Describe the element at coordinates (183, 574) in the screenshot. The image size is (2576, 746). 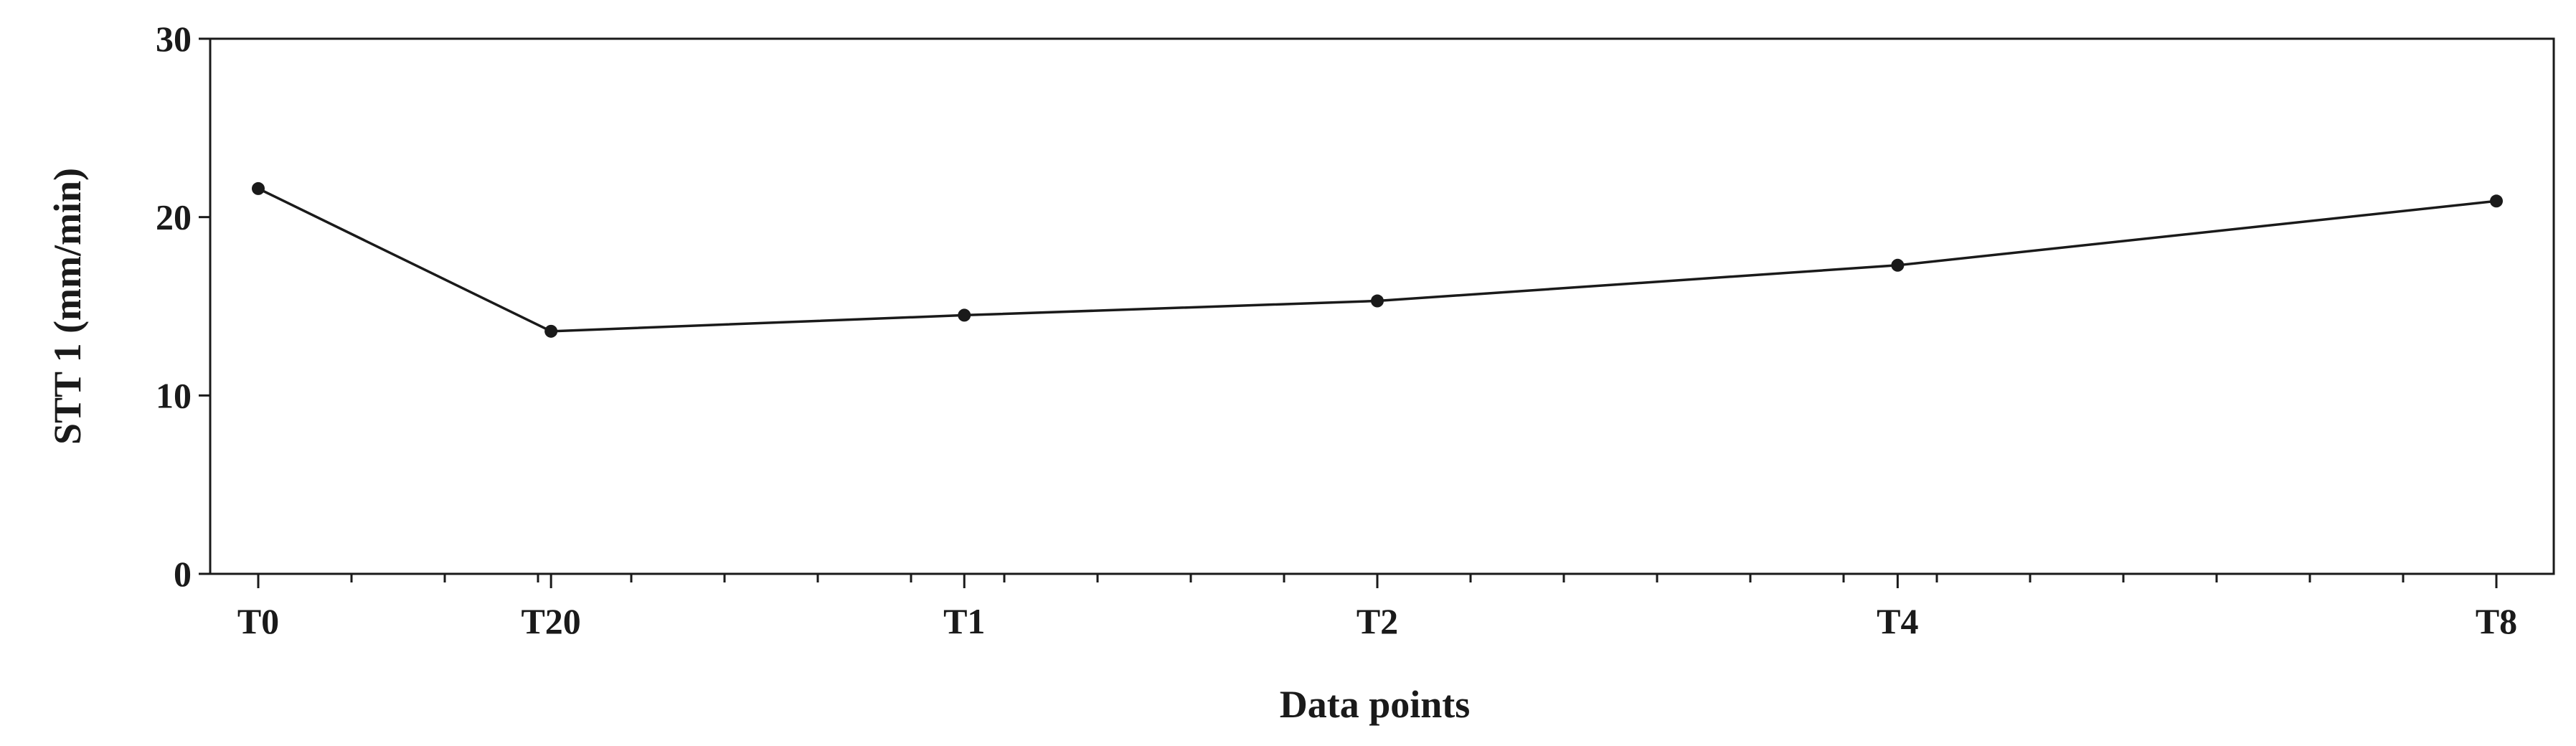
I see `y-tick-label: 0` at that location.